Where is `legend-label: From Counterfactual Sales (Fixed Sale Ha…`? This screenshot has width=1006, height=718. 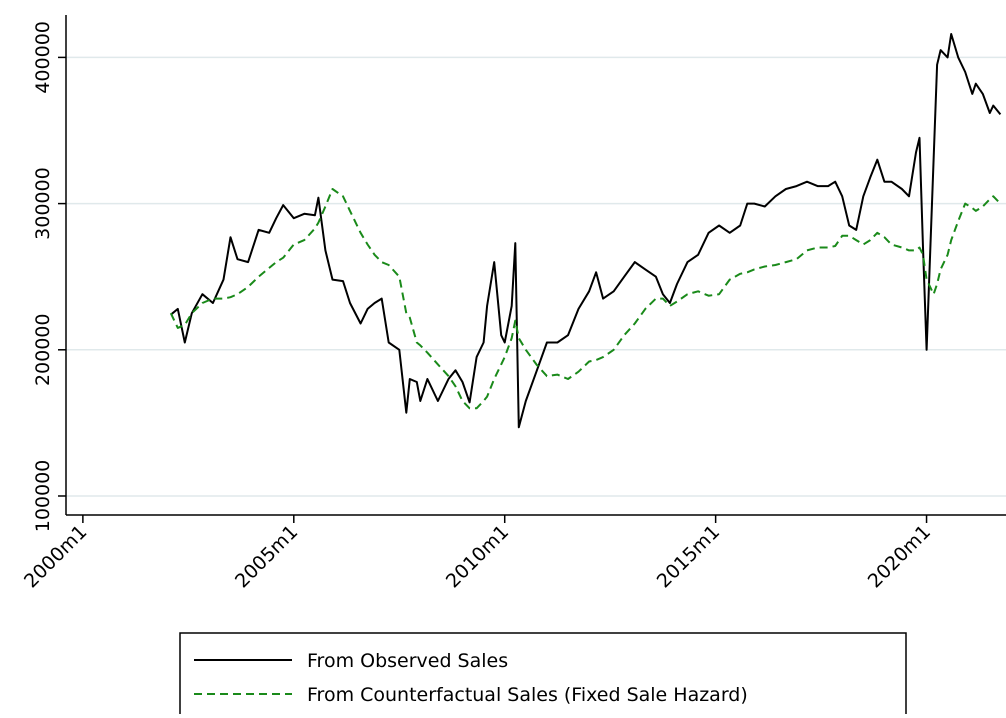 legend-label: From Counterfactual Sales (Fixed Sale Ha… is located at coordinates (527, 695).